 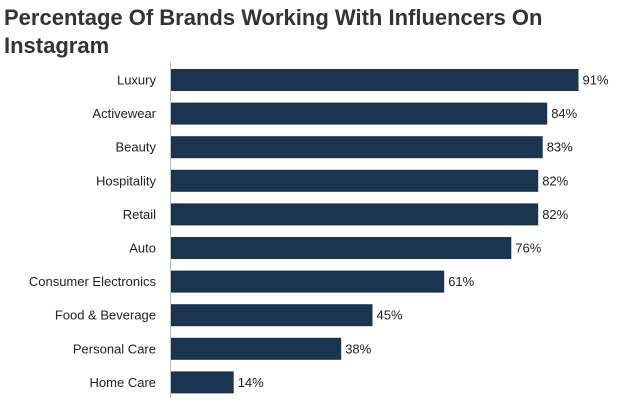 I want to click on value-label: 84%, so click(x=564, y=113).